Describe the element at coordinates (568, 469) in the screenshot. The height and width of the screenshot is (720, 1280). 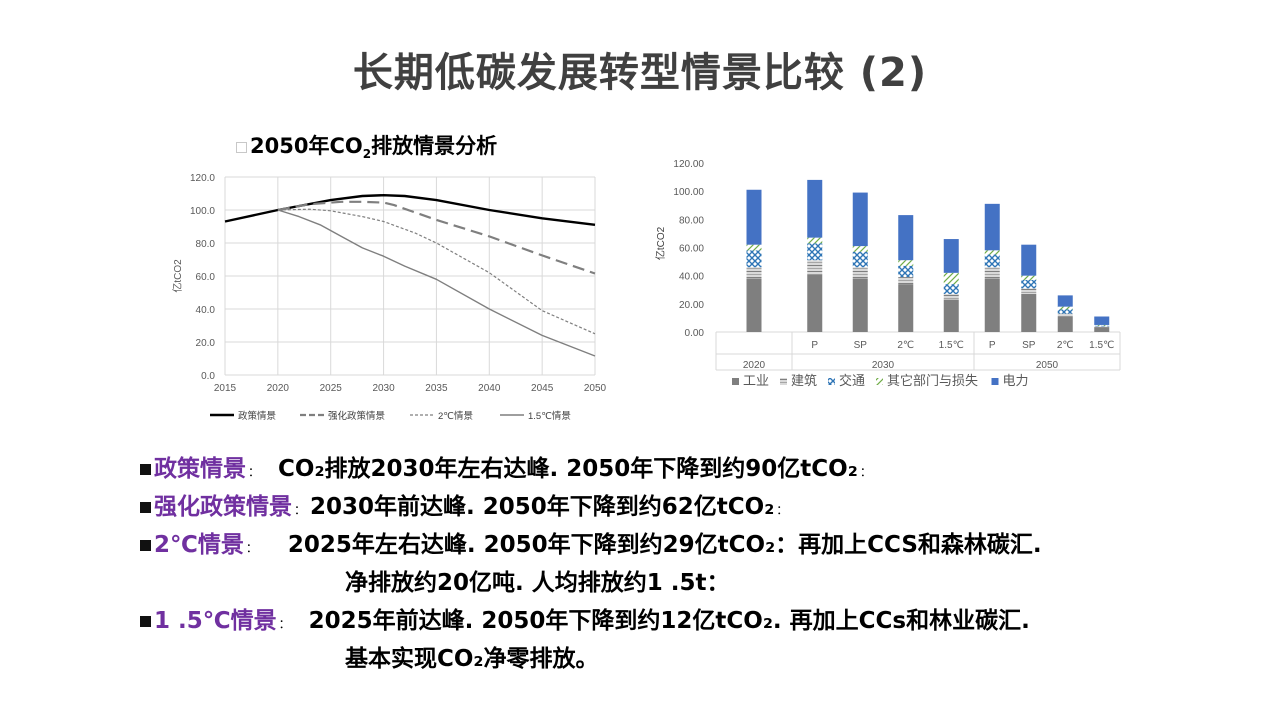
I see `bullet-text: CO₂排放2030年左右达峰. 2050年下降到约90亿tCO₂` at that location.